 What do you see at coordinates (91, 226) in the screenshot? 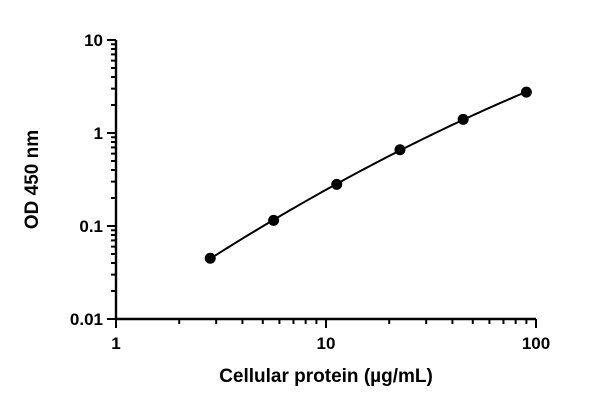
I see `y-tick-label: 0.1` at bounding box center [91, 226].